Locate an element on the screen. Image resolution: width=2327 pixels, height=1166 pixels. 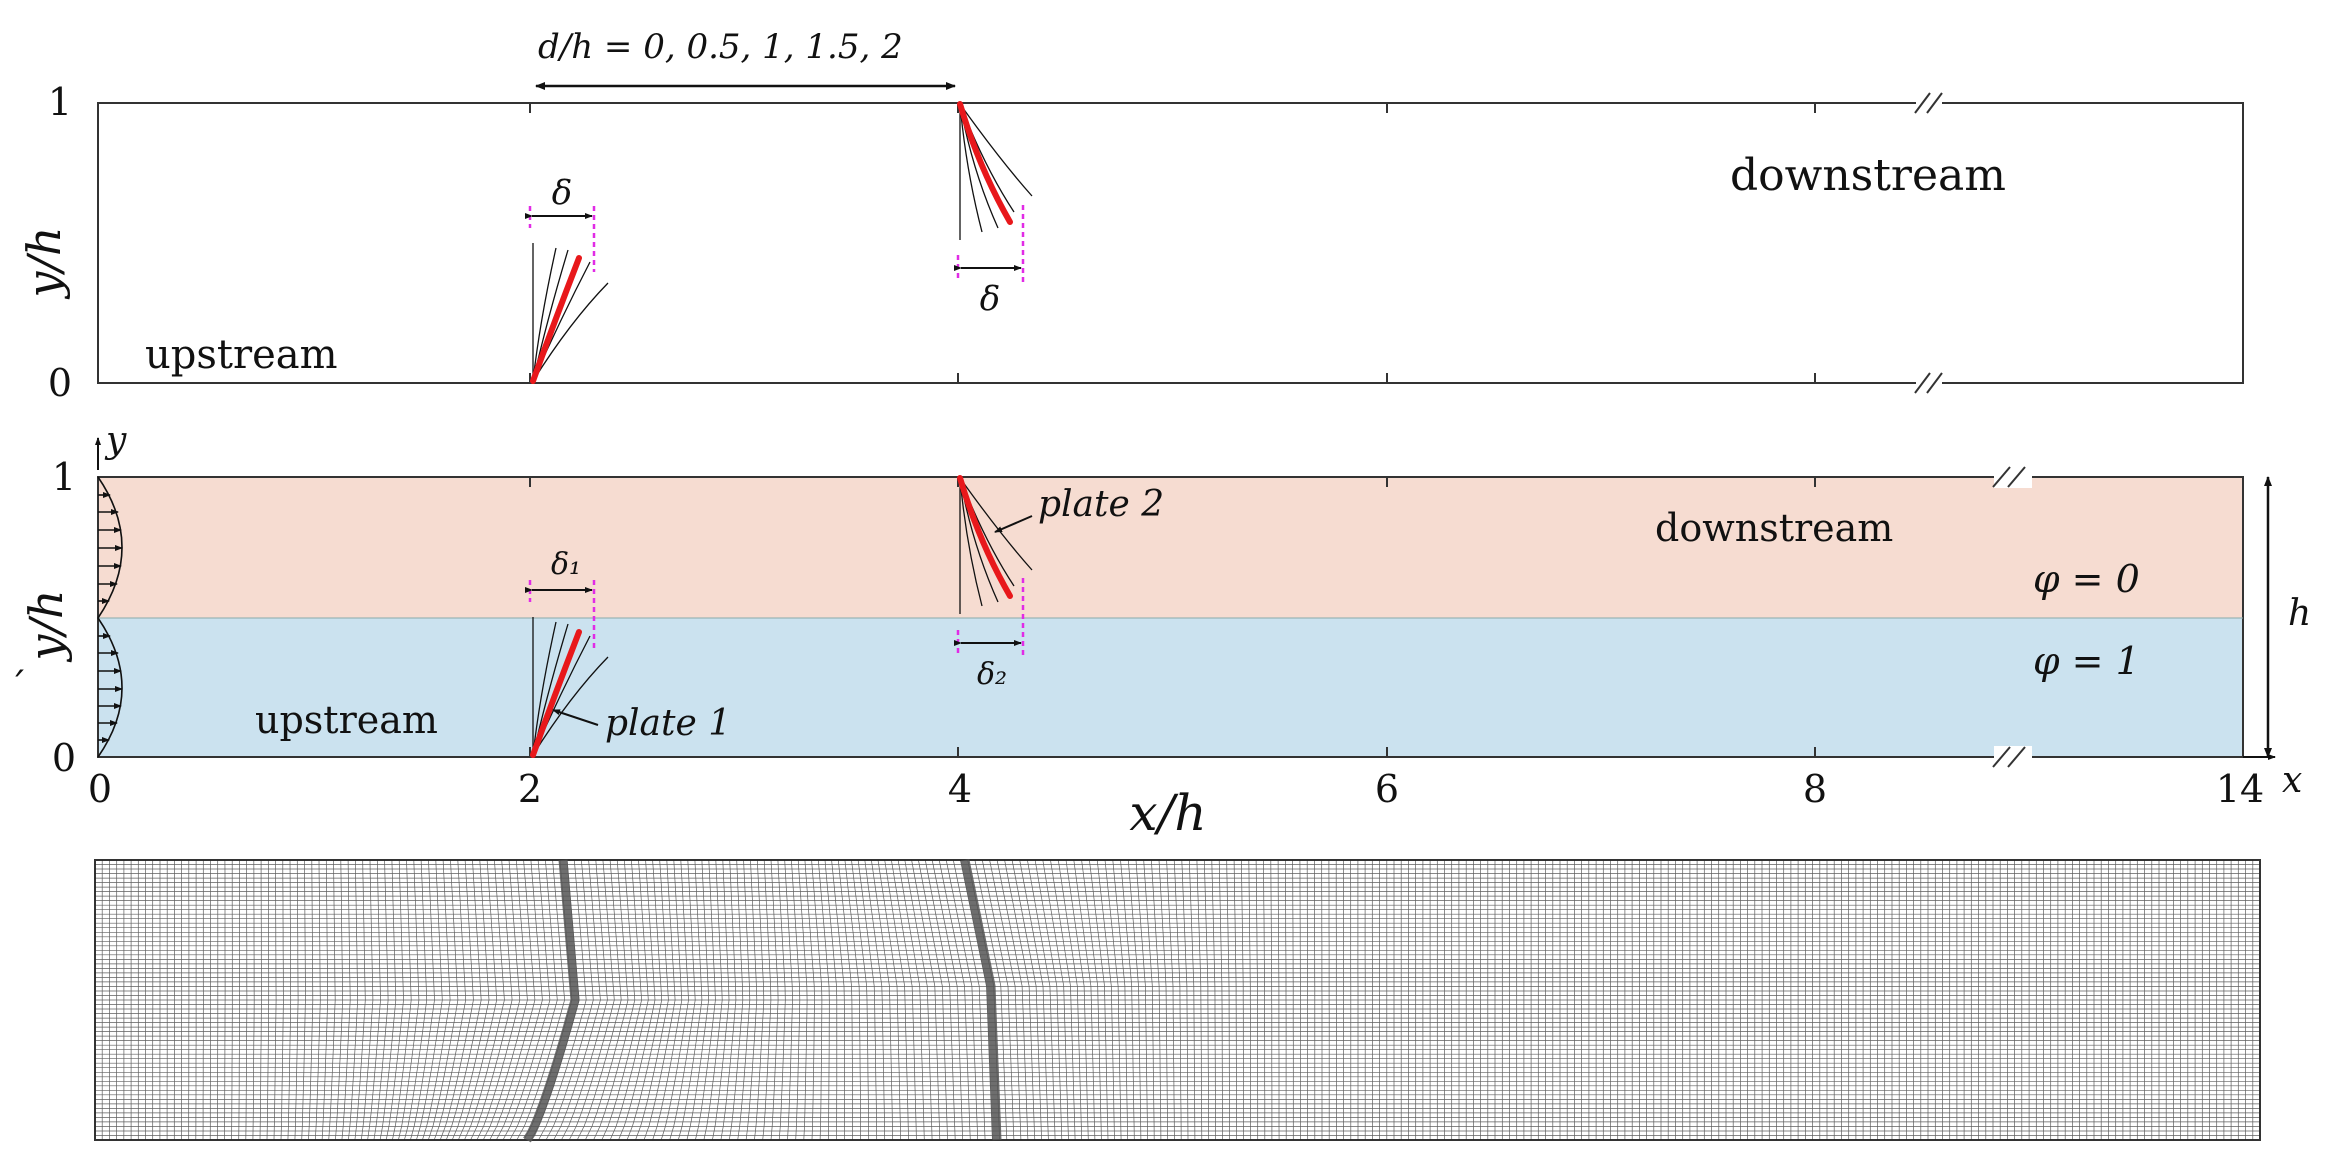
top-downstream-label: downstream is located at coordinates (1868, 175).